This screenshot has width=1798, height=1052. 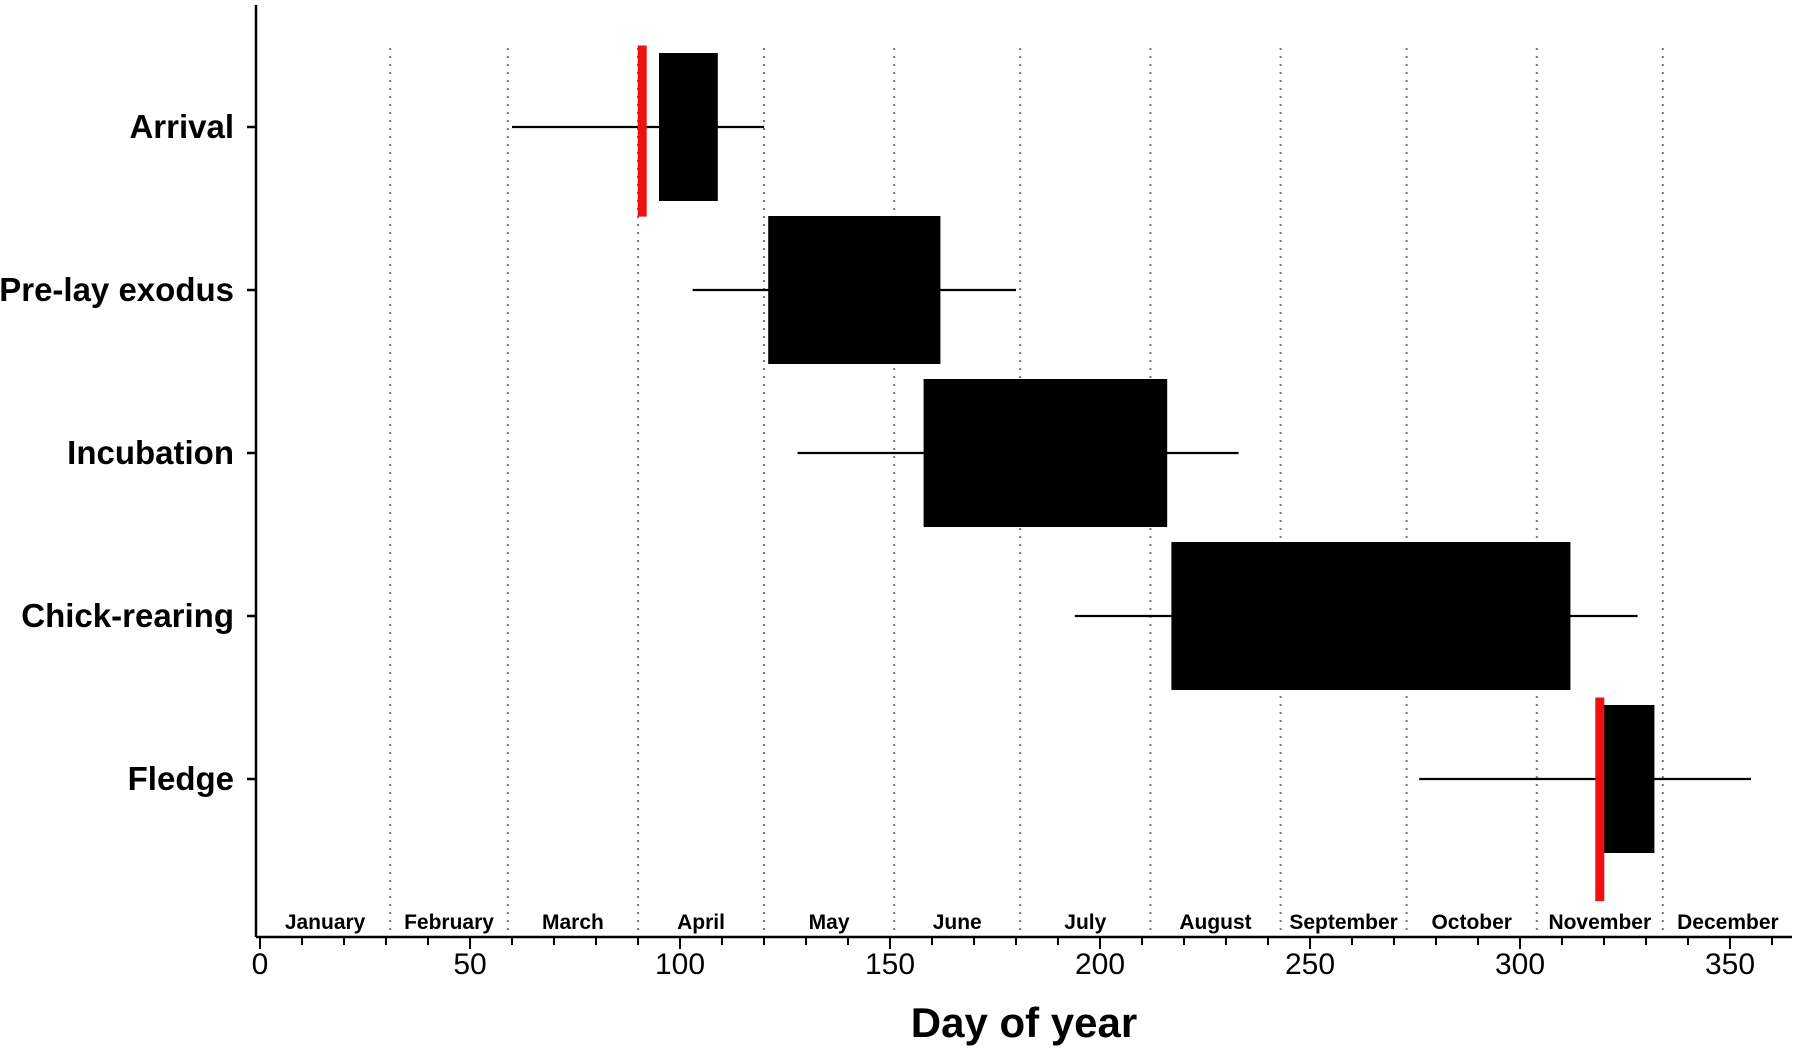 I want to click on x-tick-label-0: 0, so click(x=260, y=964).